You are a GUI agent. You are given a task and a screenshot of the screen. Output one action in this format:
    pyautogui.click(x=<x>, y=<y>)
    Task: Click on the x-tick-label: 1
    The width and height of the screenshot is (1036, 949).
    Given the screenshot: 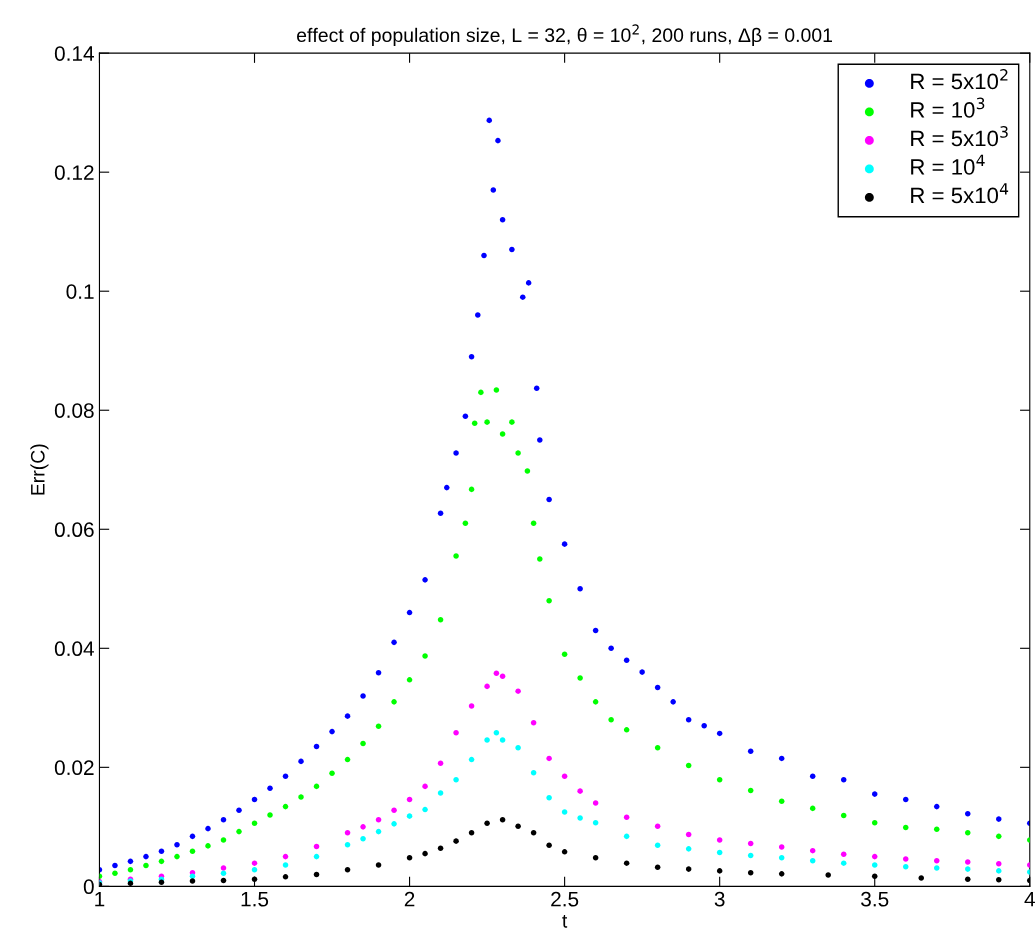 What is the action you would take?
    pyautogui.click(x=100, y=899)
    